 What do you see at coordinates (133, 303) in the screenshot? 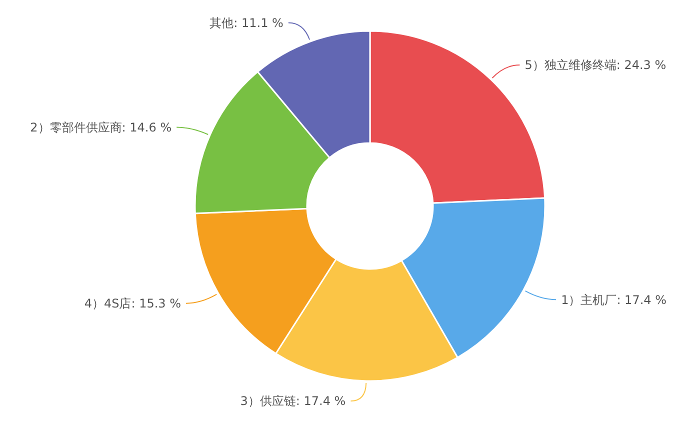
I see `slice-label: 4）4S店: 15.3 %` at bounding box center [133, 303].